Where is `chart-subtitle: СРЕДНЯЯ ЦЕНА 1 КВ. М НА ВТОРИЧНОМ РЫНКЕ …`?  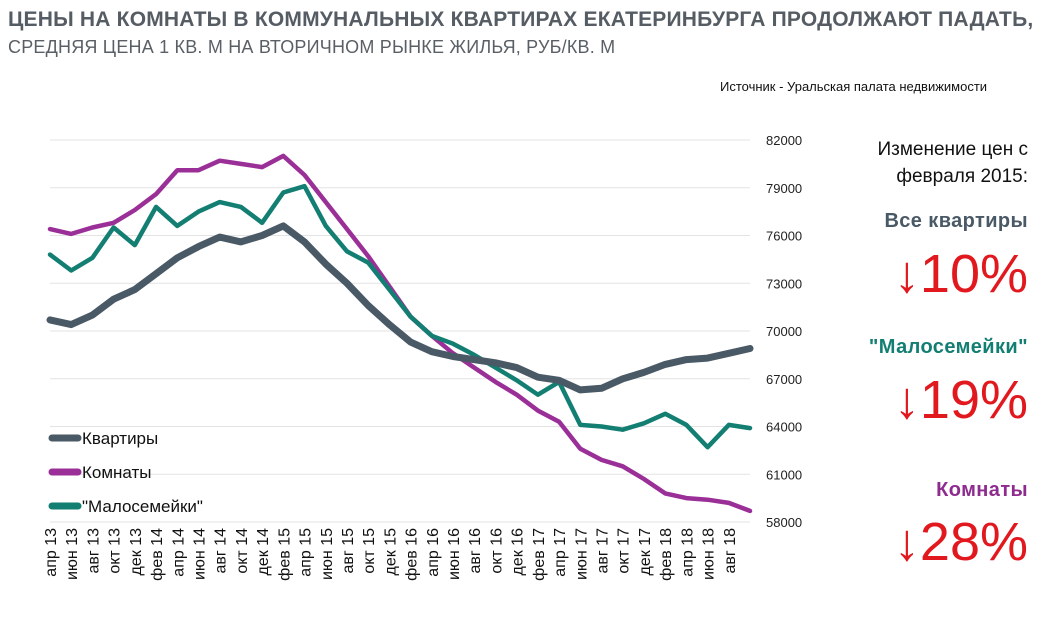
chart-subtitle: СРЕДНЯЯ ЦЕНА 1 КВ. М НА ВТОРИЧНОМ РЫНКЕ … is located at coordinates (312, 47).